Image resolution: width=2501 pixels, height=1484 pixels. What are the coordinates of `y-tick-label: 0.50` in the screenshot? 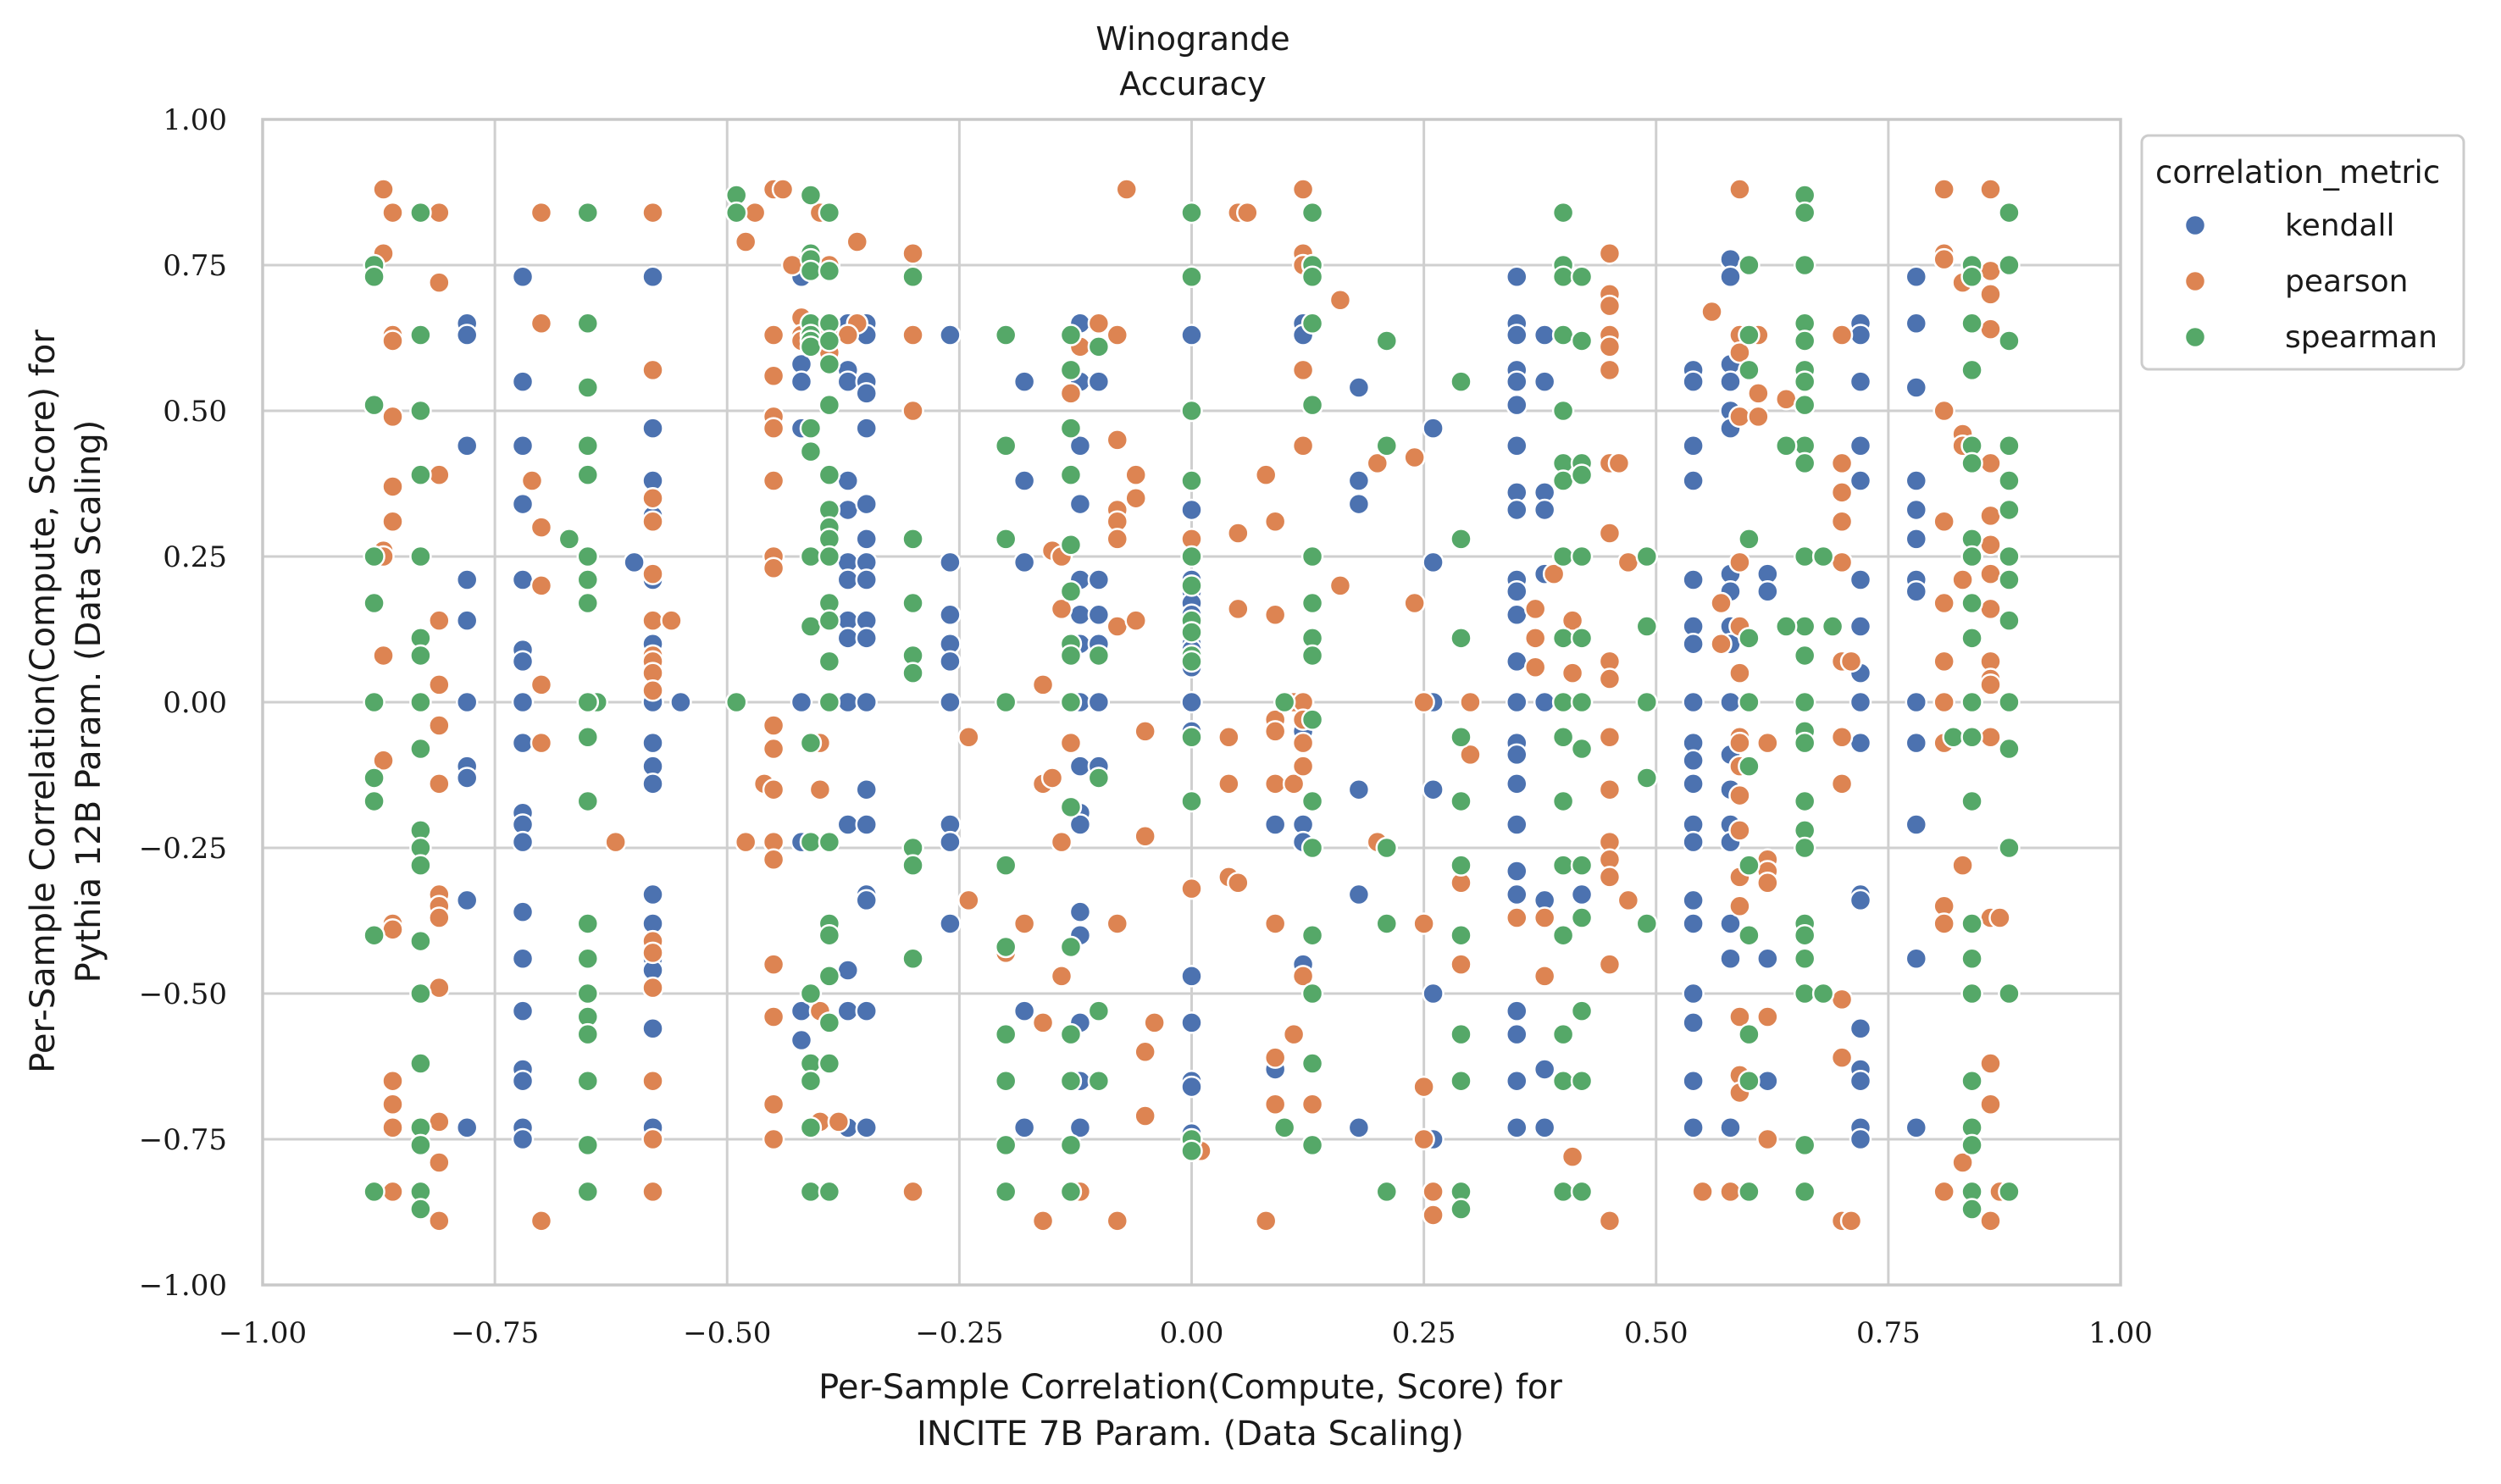 It's located at (195, 412).